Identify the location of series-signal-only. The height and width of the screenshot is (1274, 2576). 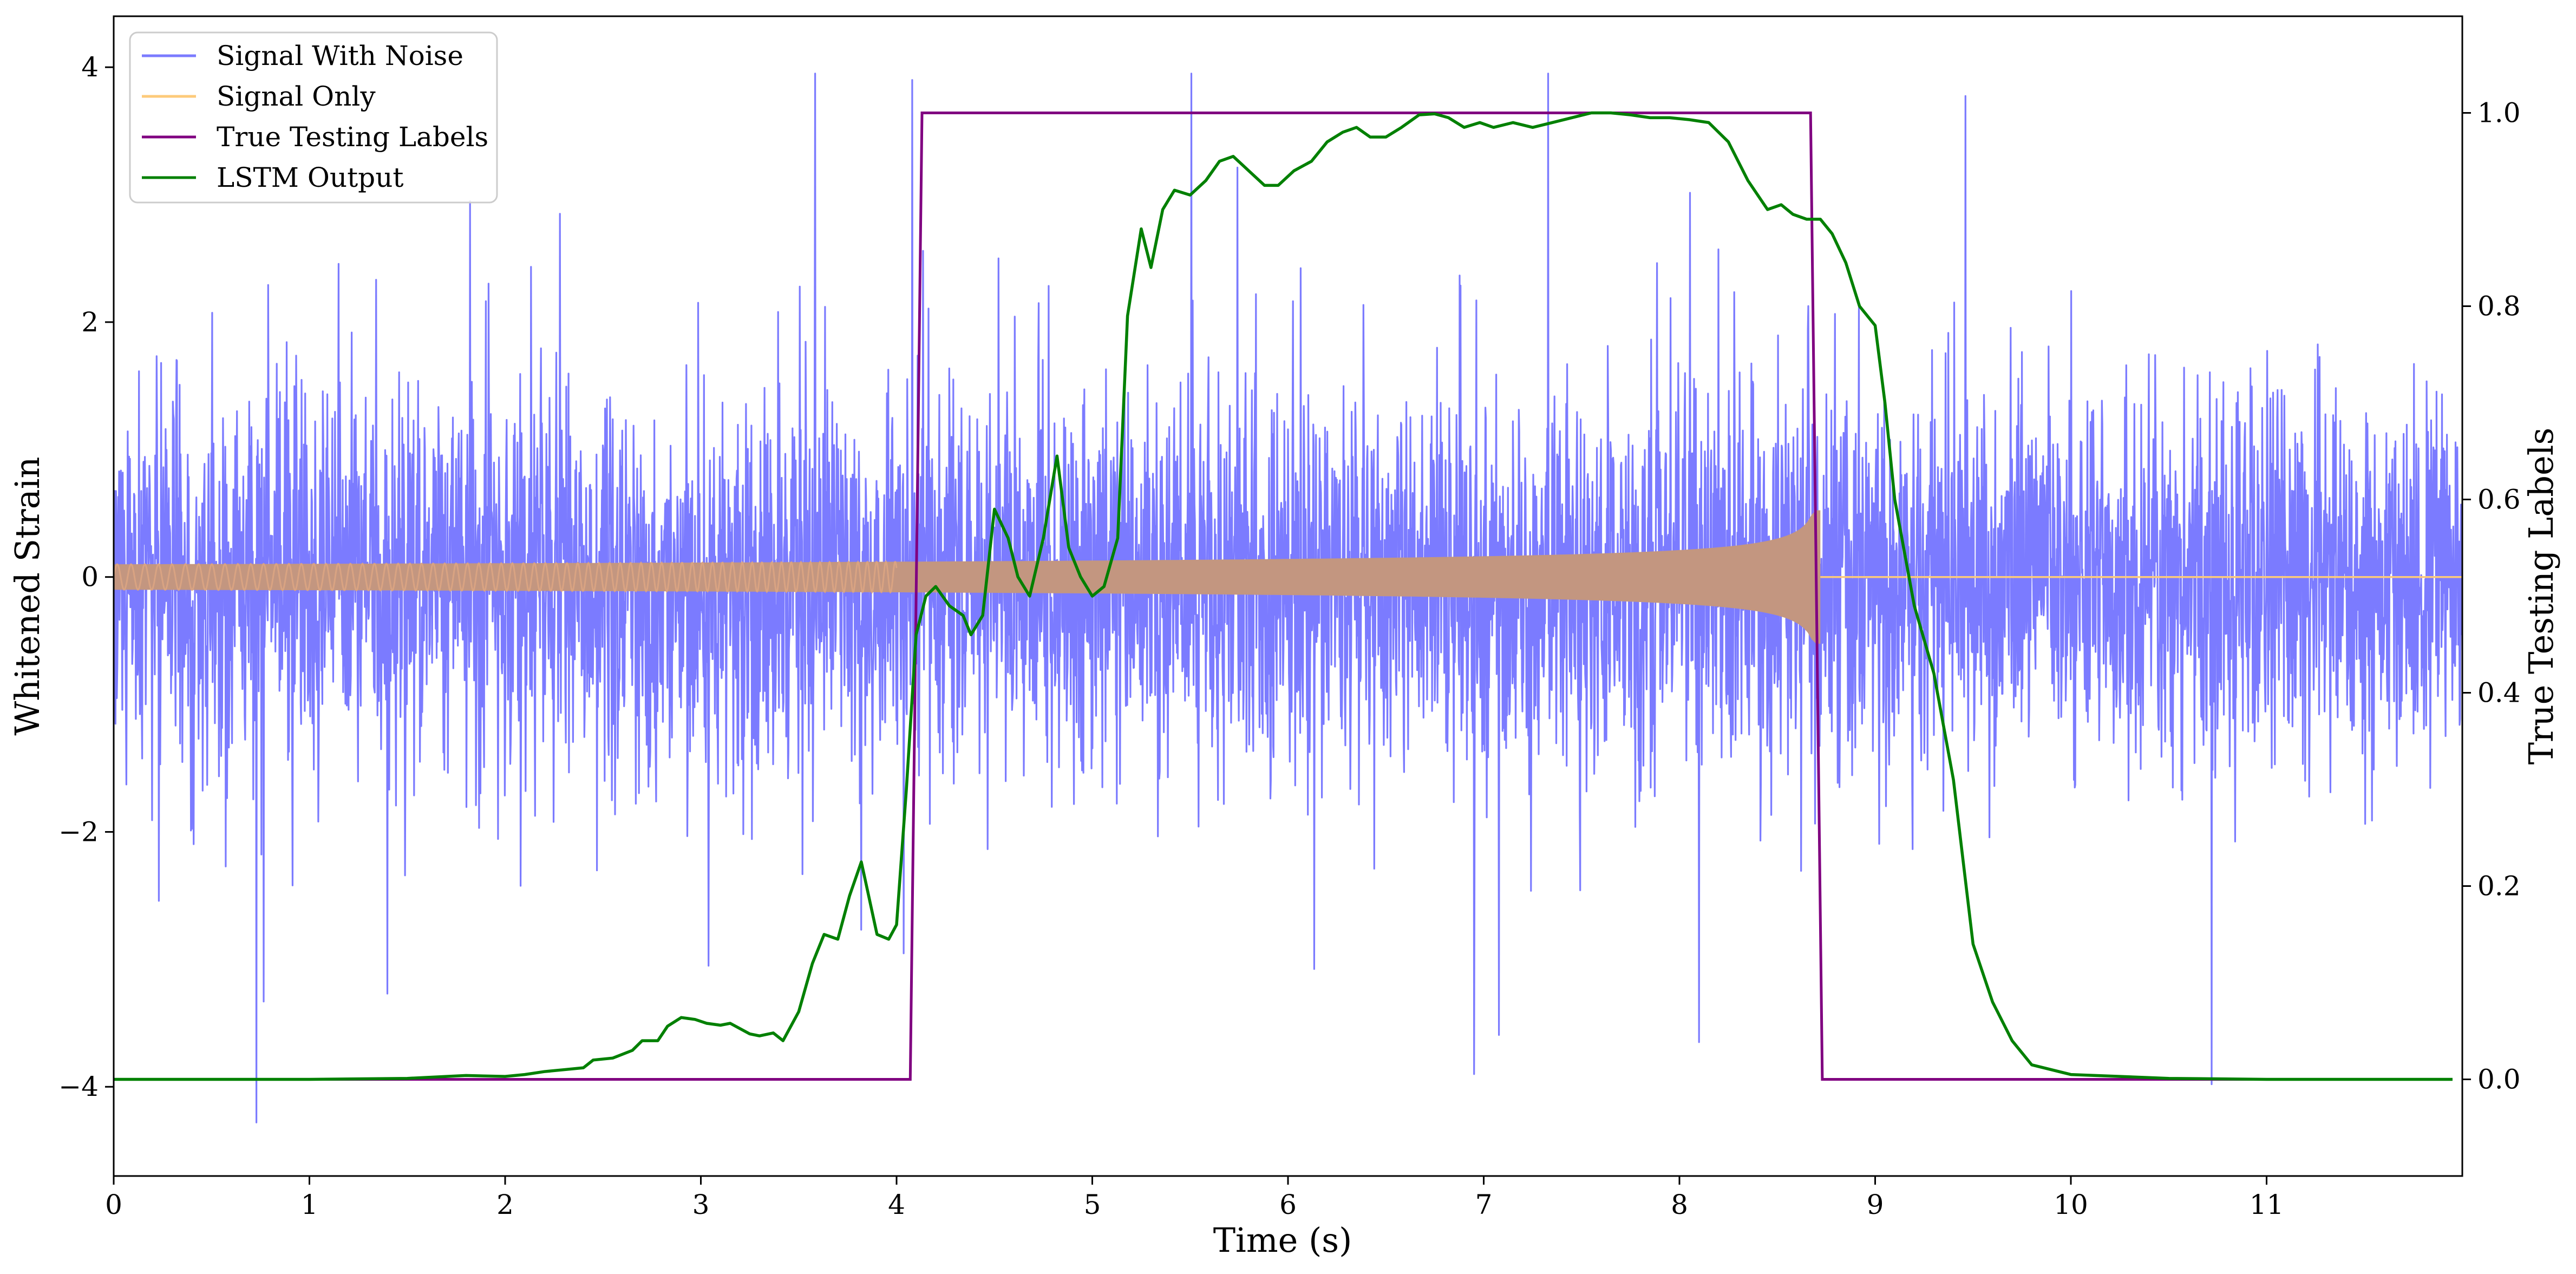
(506, 577).